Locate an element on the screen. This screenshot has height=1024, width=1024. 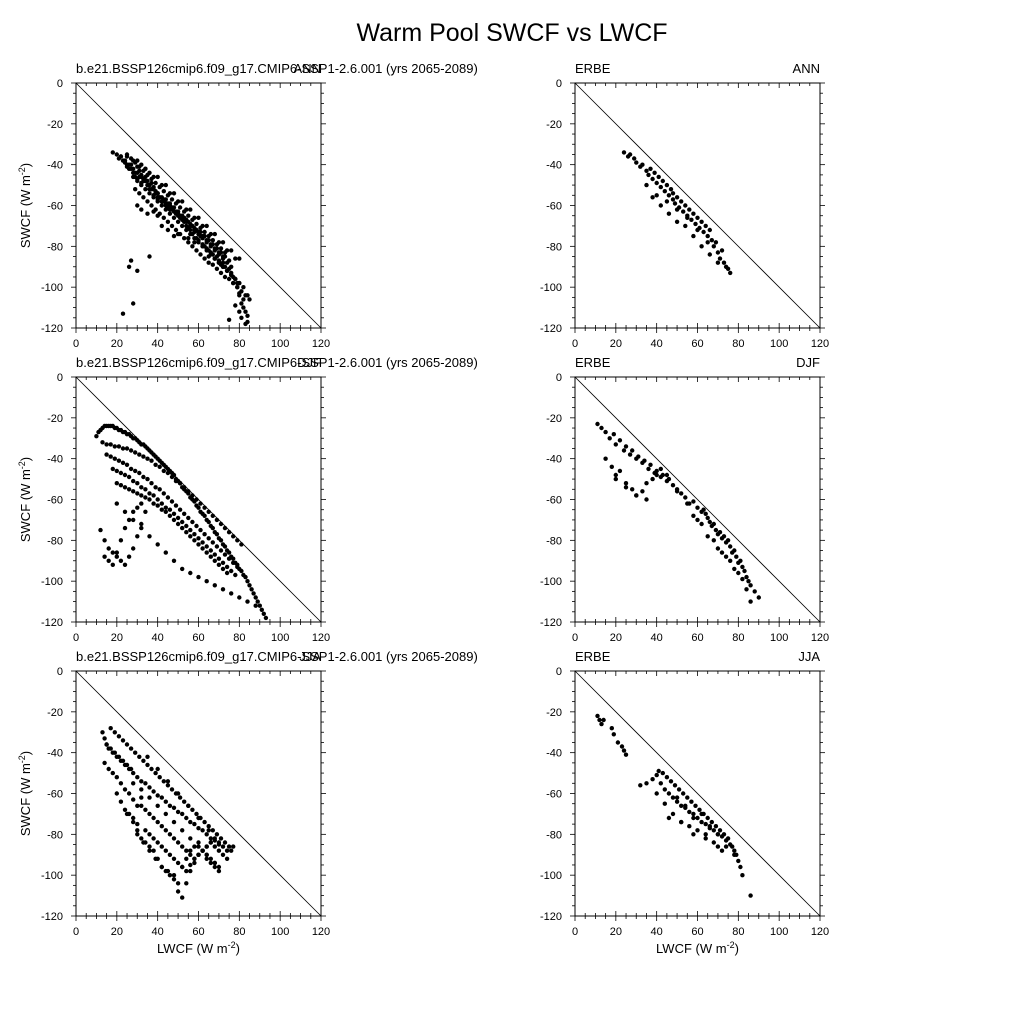
reference-line is located at coordinates (198, 205).